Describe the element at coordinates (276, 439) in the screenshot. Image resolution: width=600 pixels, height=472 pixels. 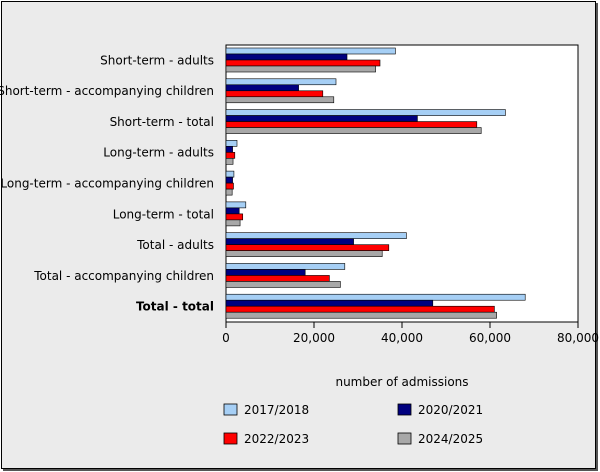
I see `legend-label-2022-2023: 2022/2023` at that location.